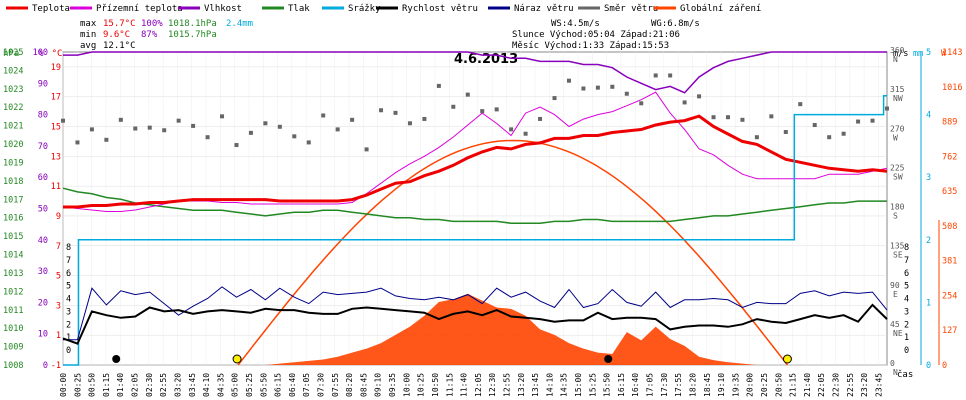 The height and width of the screenshot is (400, 966). I want to click on axis-wind-right-tick: 8, so click(906, 248).